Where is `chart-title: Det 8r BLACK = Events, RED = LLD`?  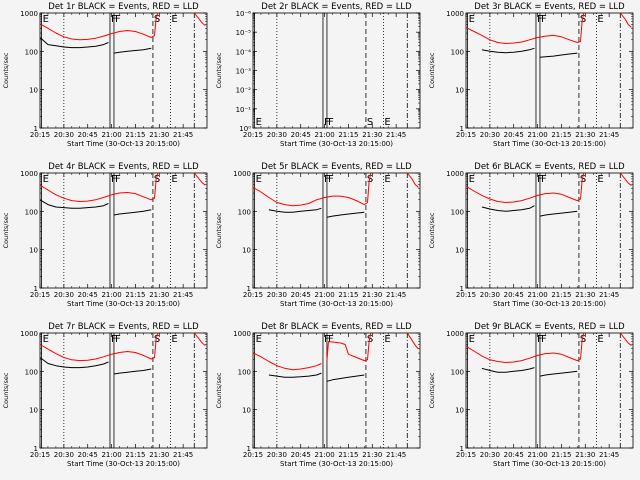 chart-title: Det 8r BLACK = Events, RED = LLD is located at coordinates (336, 327).